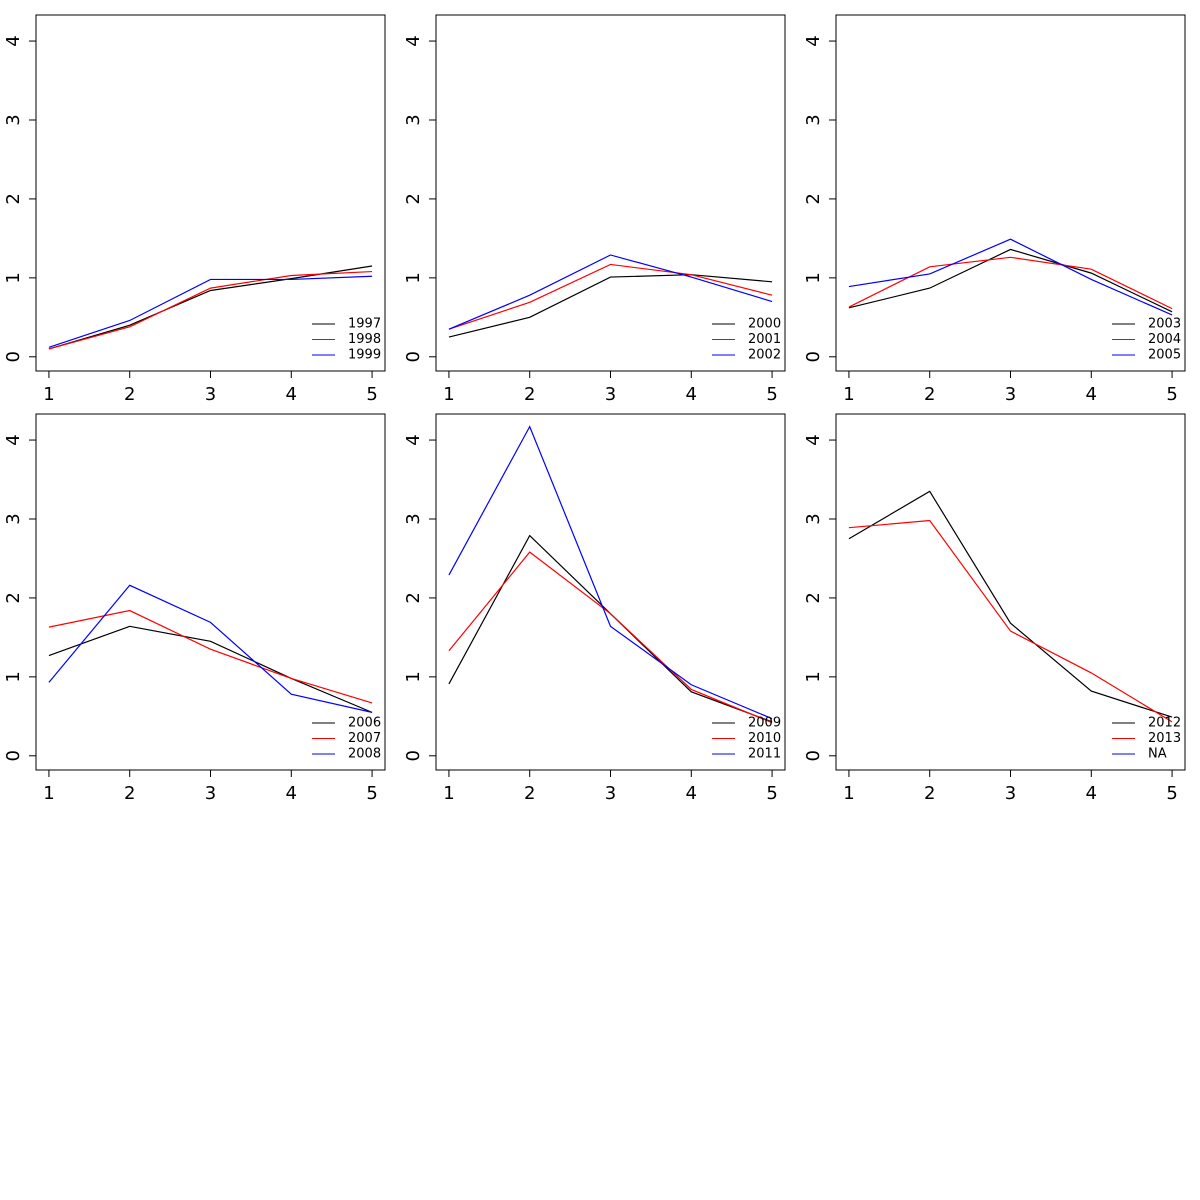  I want to click on legend-label: 1998, so click(364, 339).